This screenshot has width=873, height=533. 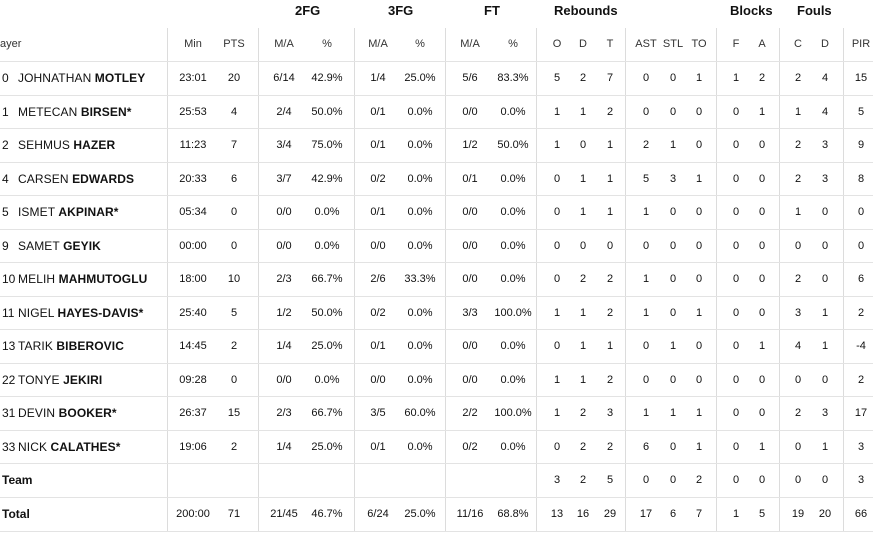 What do you see at coordinates (673, 178) in the screenshot?
I see `cell-stl: 3` at bounding box center [673, 178].